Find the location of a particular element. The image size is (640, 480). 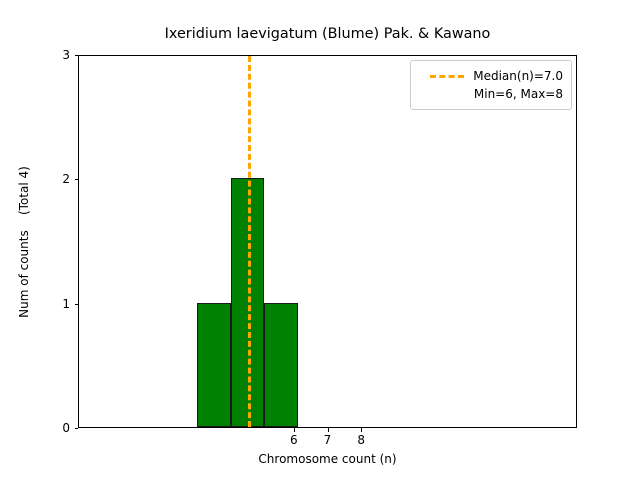

median-line is located at coordinates (249, 241).